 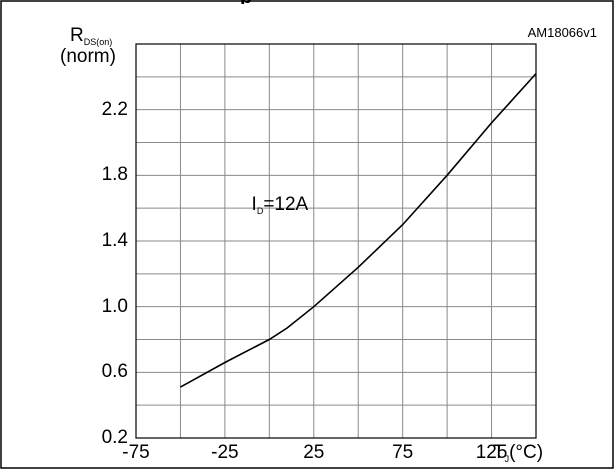 What do you see at coordinates (526, 452) in the screenshot?
I see `x-axis-label-unit: (°C)` at bounding box center [526, 452].